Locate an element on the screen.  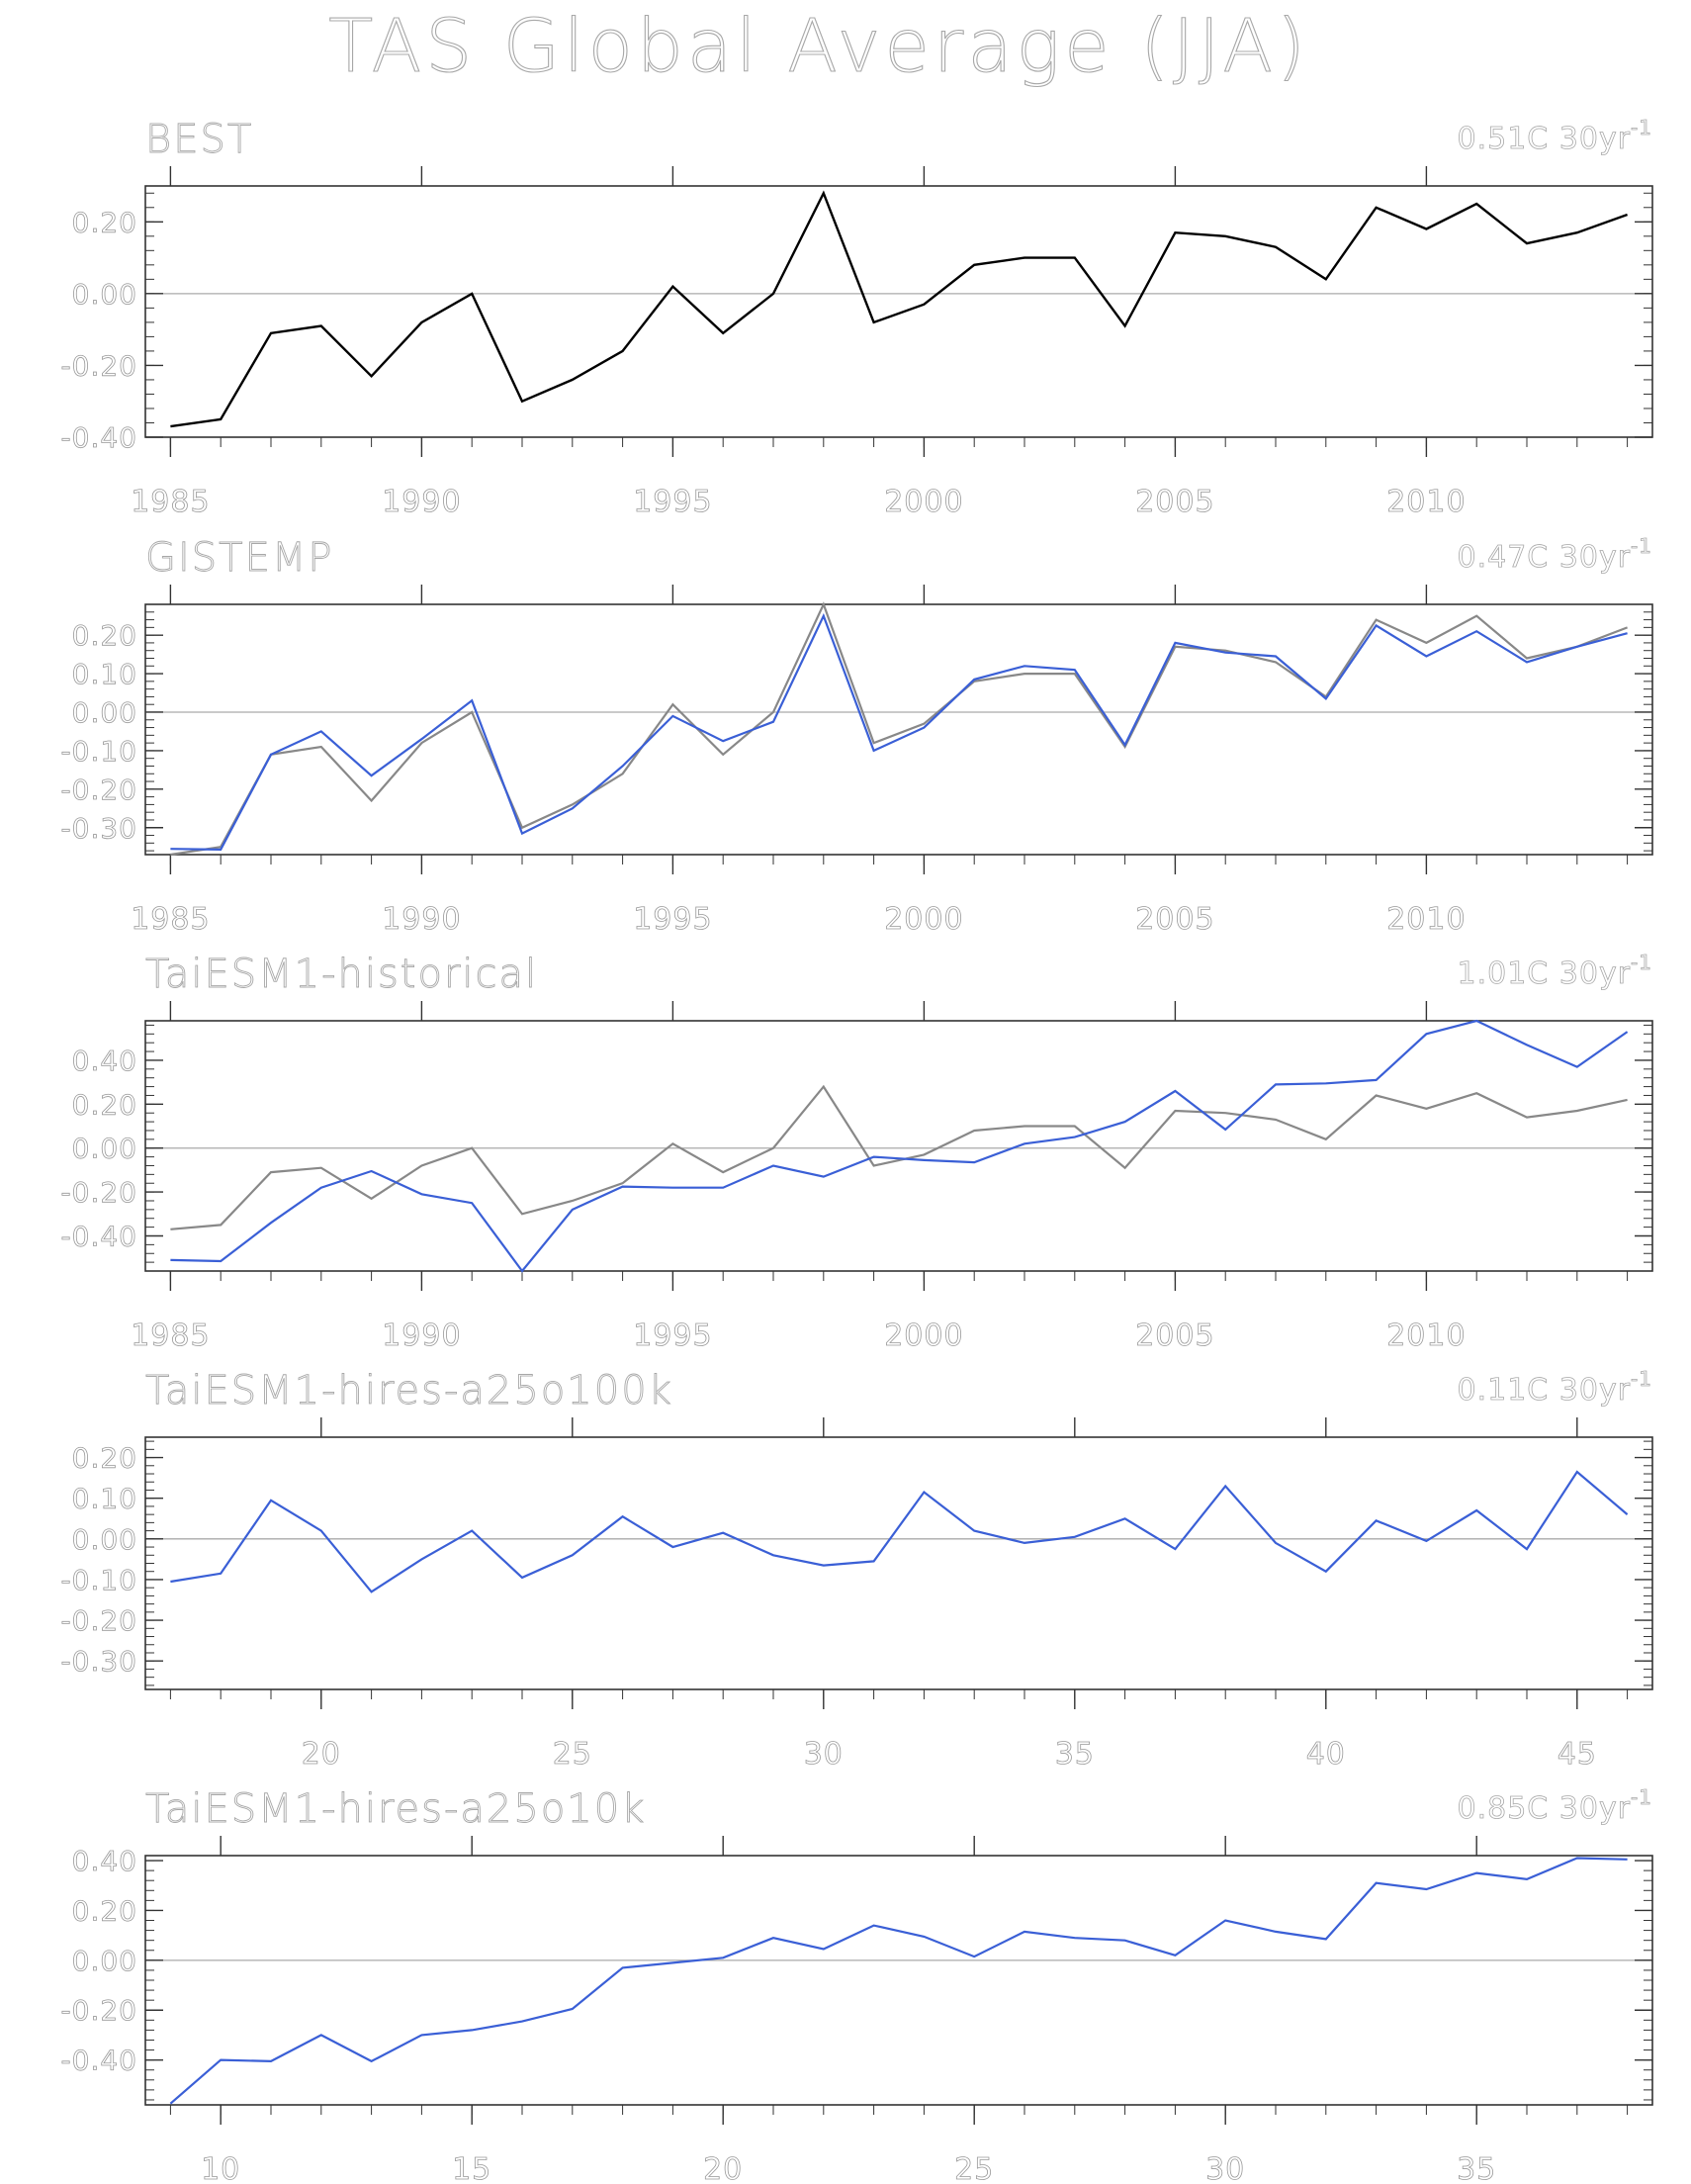
trend-label: 0.11C 30yr-1 is located at coordinates (1556, 1387).